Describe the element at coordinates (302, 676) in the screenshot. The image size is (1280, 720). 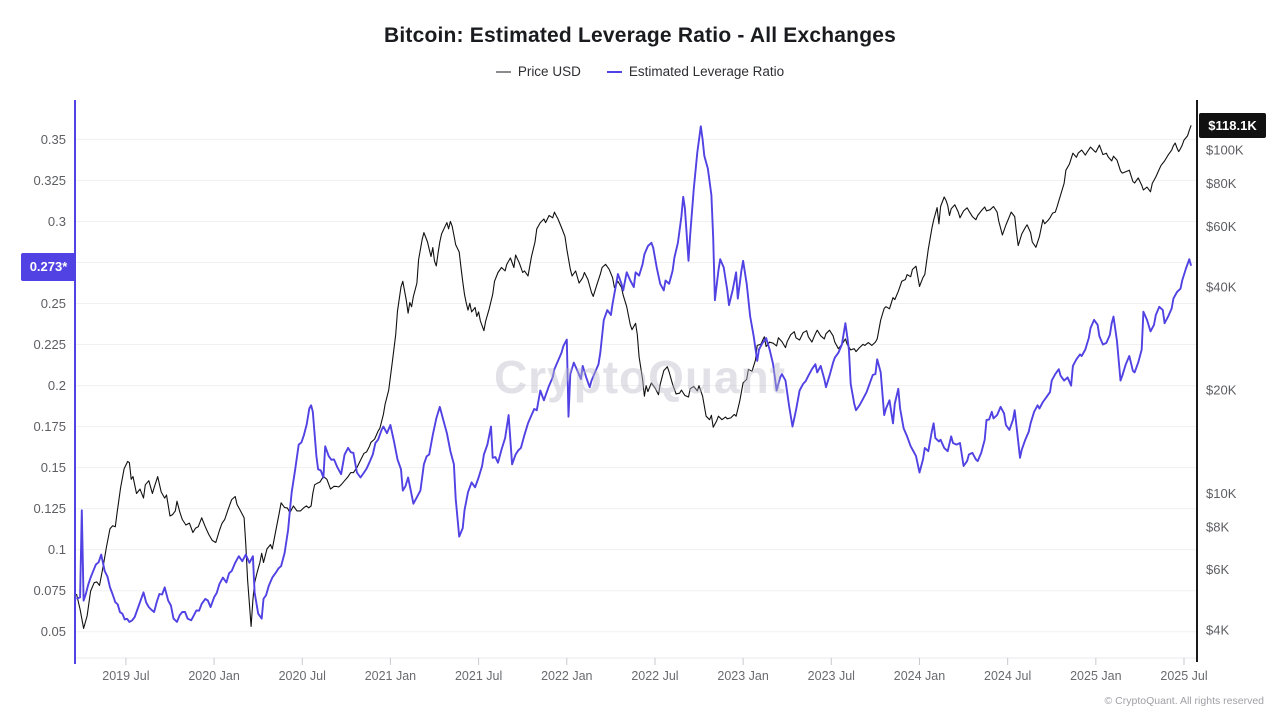
I see `x-axis-tick-label: 2020 Jul` at that location.